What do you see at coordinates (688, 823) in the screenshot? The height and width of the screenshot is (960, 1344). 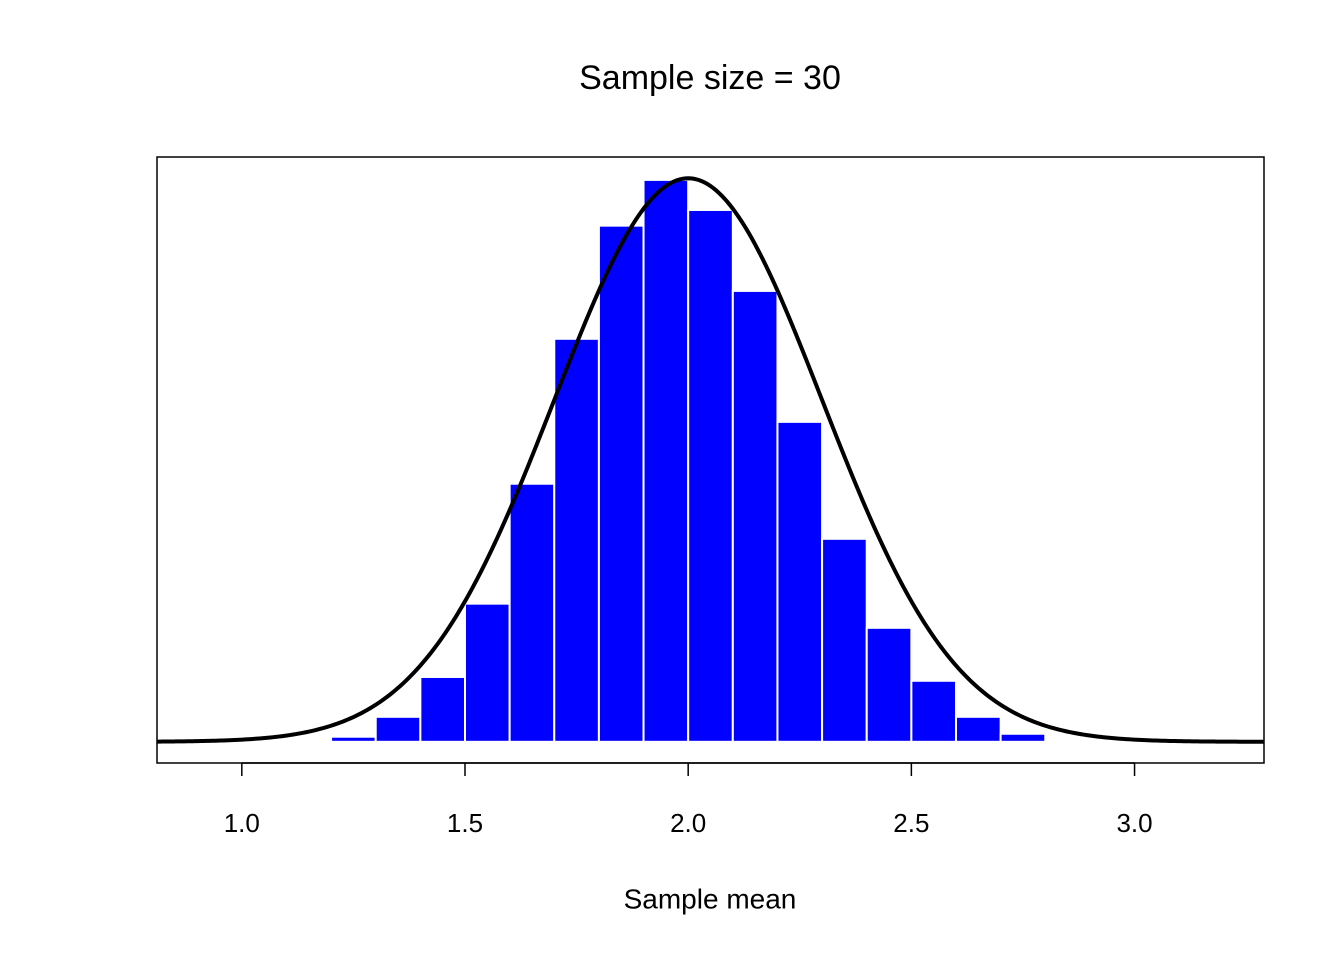 I see `x-tick-label: 2.0` at bounding box center [688, 823].